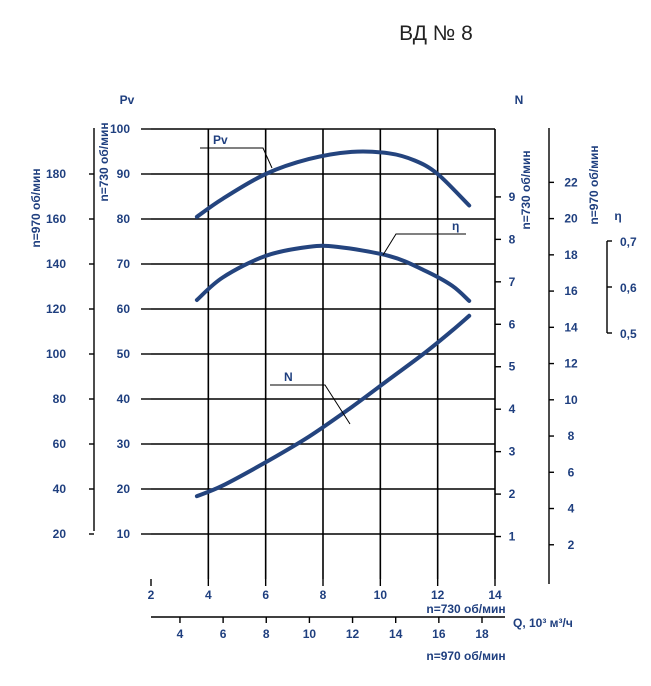  I want to click on y-axis-pv-730-tick-label: 30, so click(124, 444).